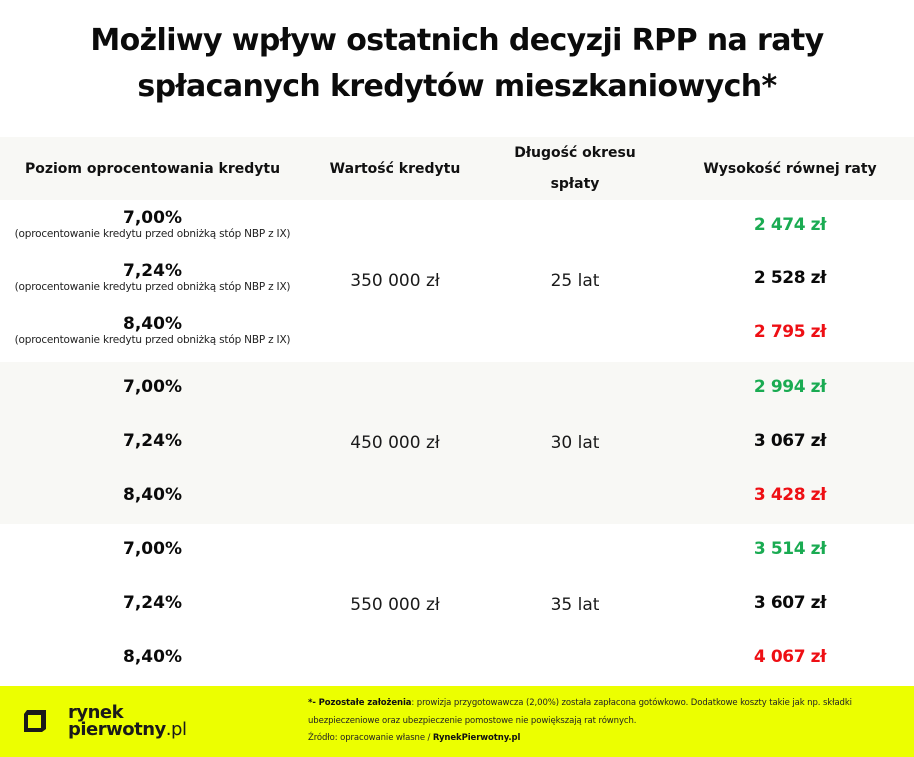  What do you see at coordinates (457, 86) in the screenshot?
I see `title-line-2: spłacanych kredytów mieszkaniowych*` at bounding box center [457, 86].